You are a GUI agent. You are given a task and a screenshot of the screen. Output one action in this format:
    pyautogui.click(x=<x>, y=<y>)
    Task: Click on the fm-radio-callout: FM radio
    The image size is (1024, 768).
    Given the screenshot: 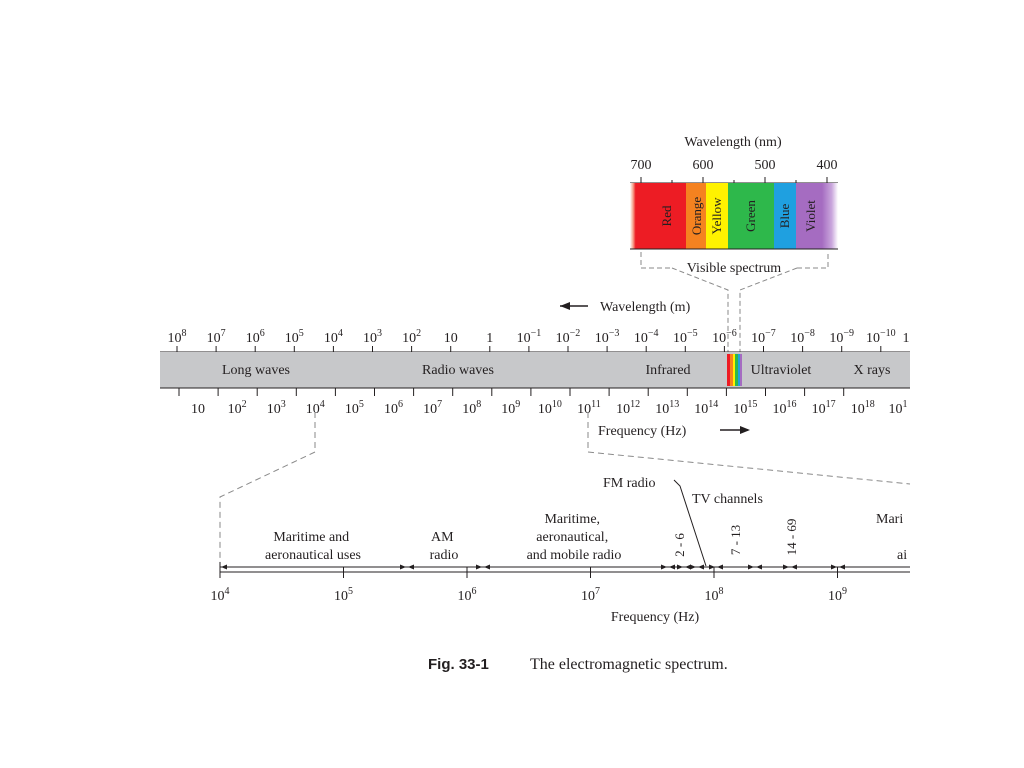 What is the action you would take?
    pyautogui.click(x=655, y=521)
    